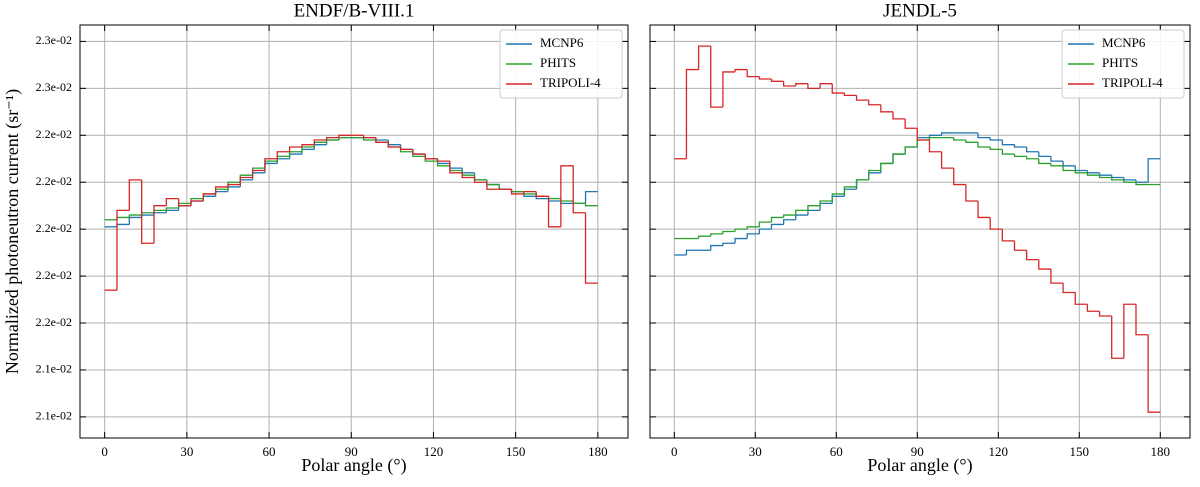 This screenshot has width=1200, height=487. I want to click on x-tick-label: 60, so click(836, 451).